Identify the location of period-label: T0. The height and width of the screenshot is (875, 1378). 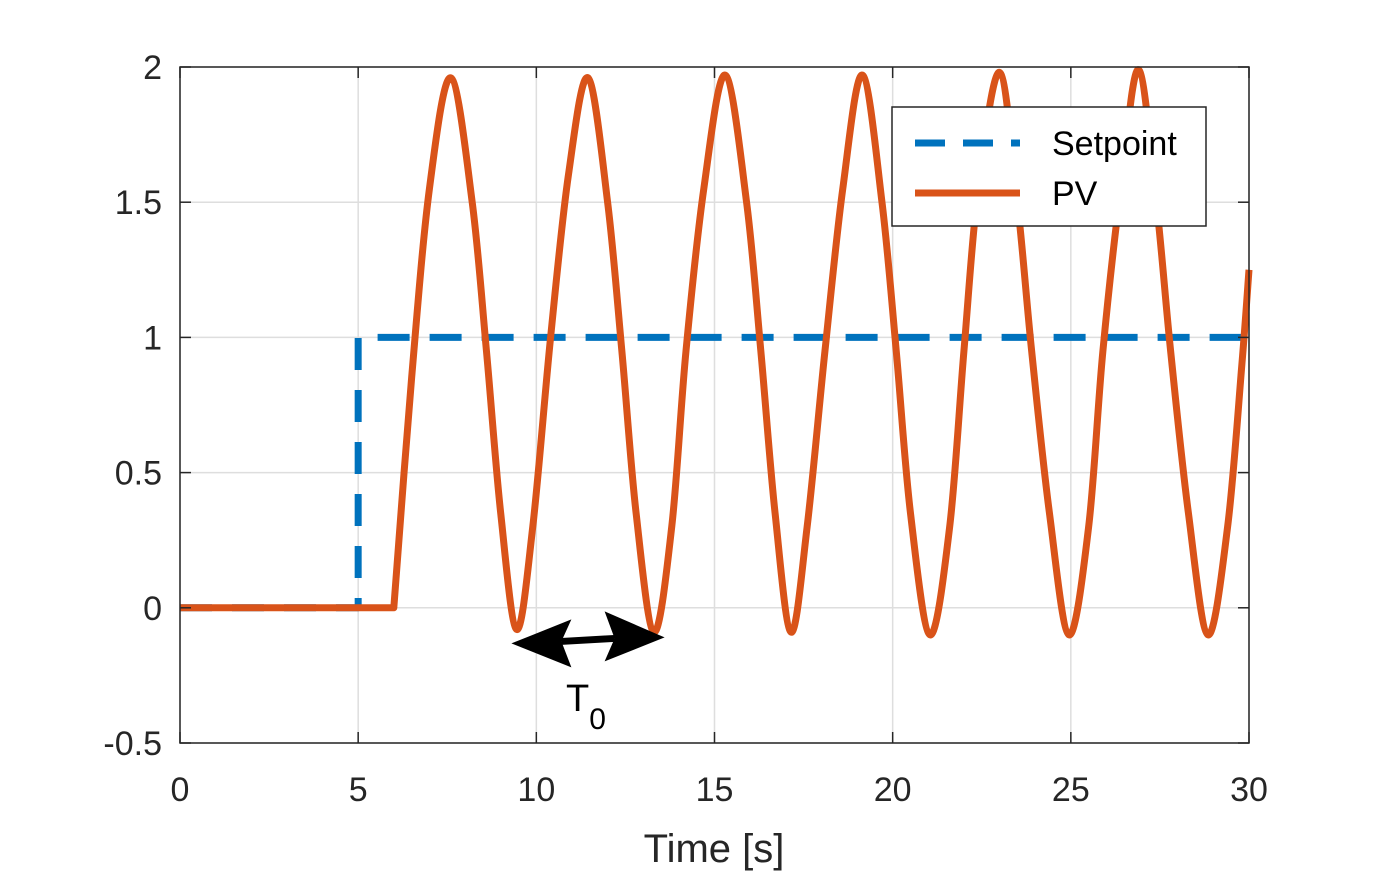
(586, 707).